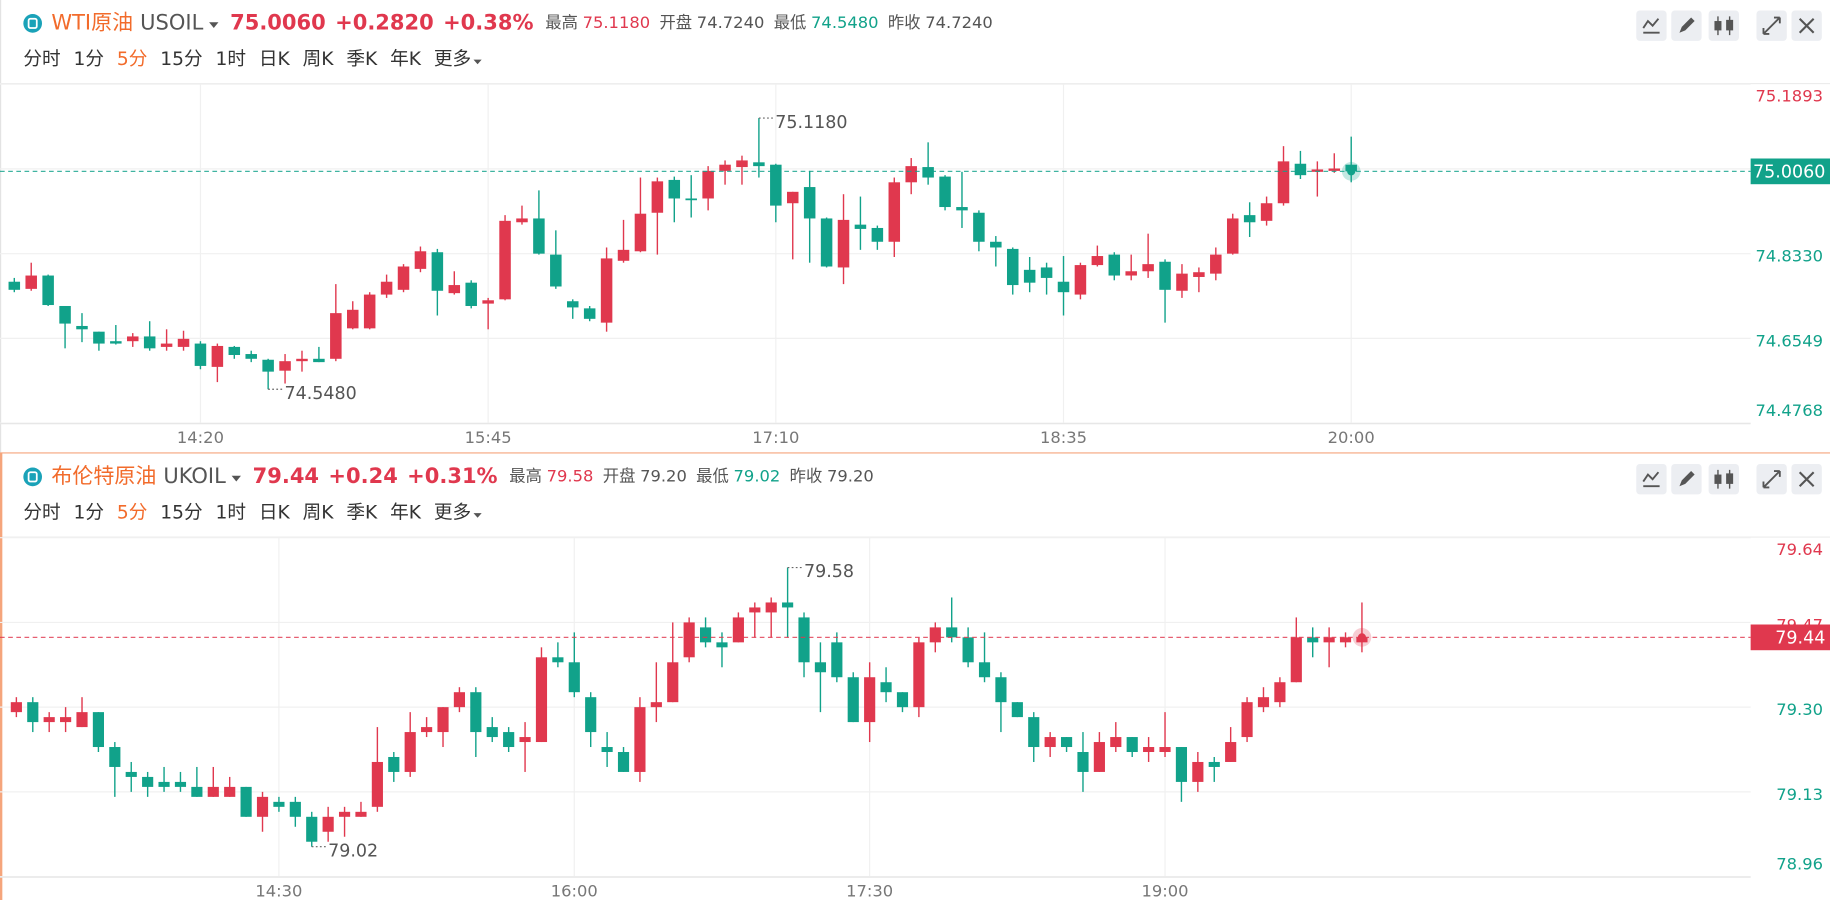 The image size is (1830, 900). What do you see at coordinates (663, 475) in the screenshot?
I see `stat-value: 79.20` at bounding box center [663, 475].